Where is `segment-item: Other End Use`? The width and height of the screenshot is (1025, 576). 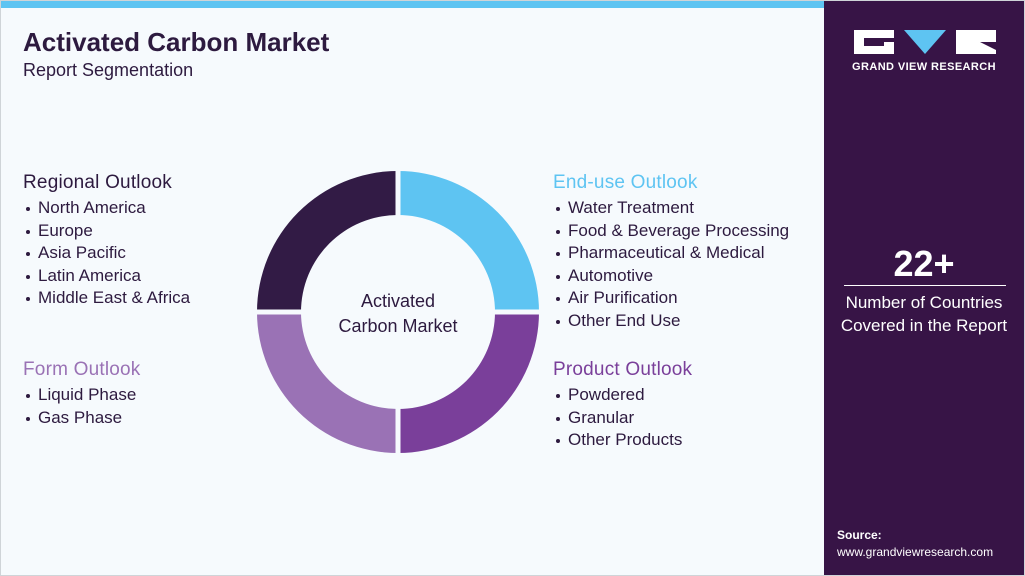 segment-item: Other End Use is located at coordinates (671, 321).